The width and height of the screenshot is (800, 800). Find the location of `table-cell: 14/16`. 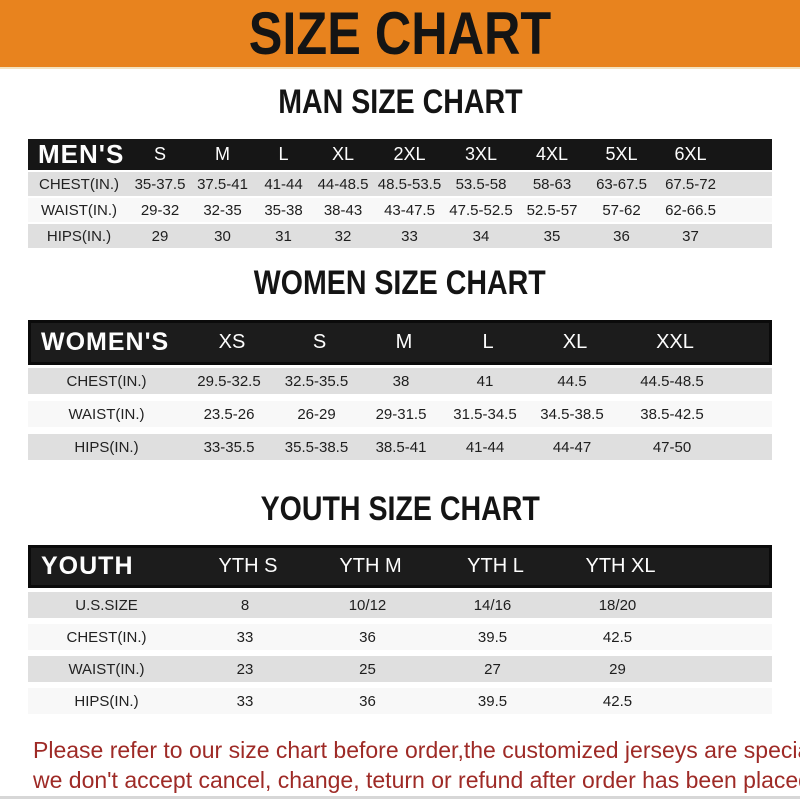

table-cell: 14/16 is located at coordinates (492, 605).